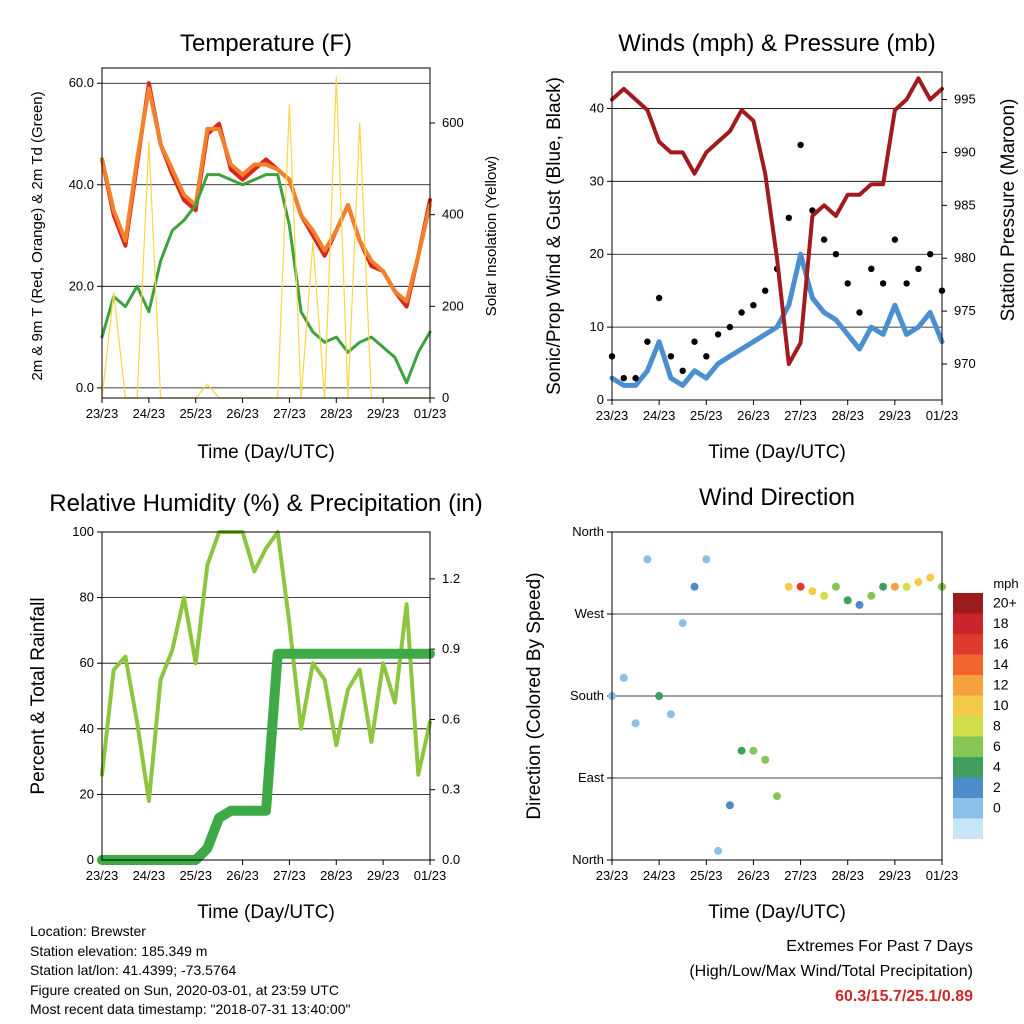  What do you see at coordinates (266, 696) in the screenshot?
I see `humidity-frame` at bounding box center [266, 696].